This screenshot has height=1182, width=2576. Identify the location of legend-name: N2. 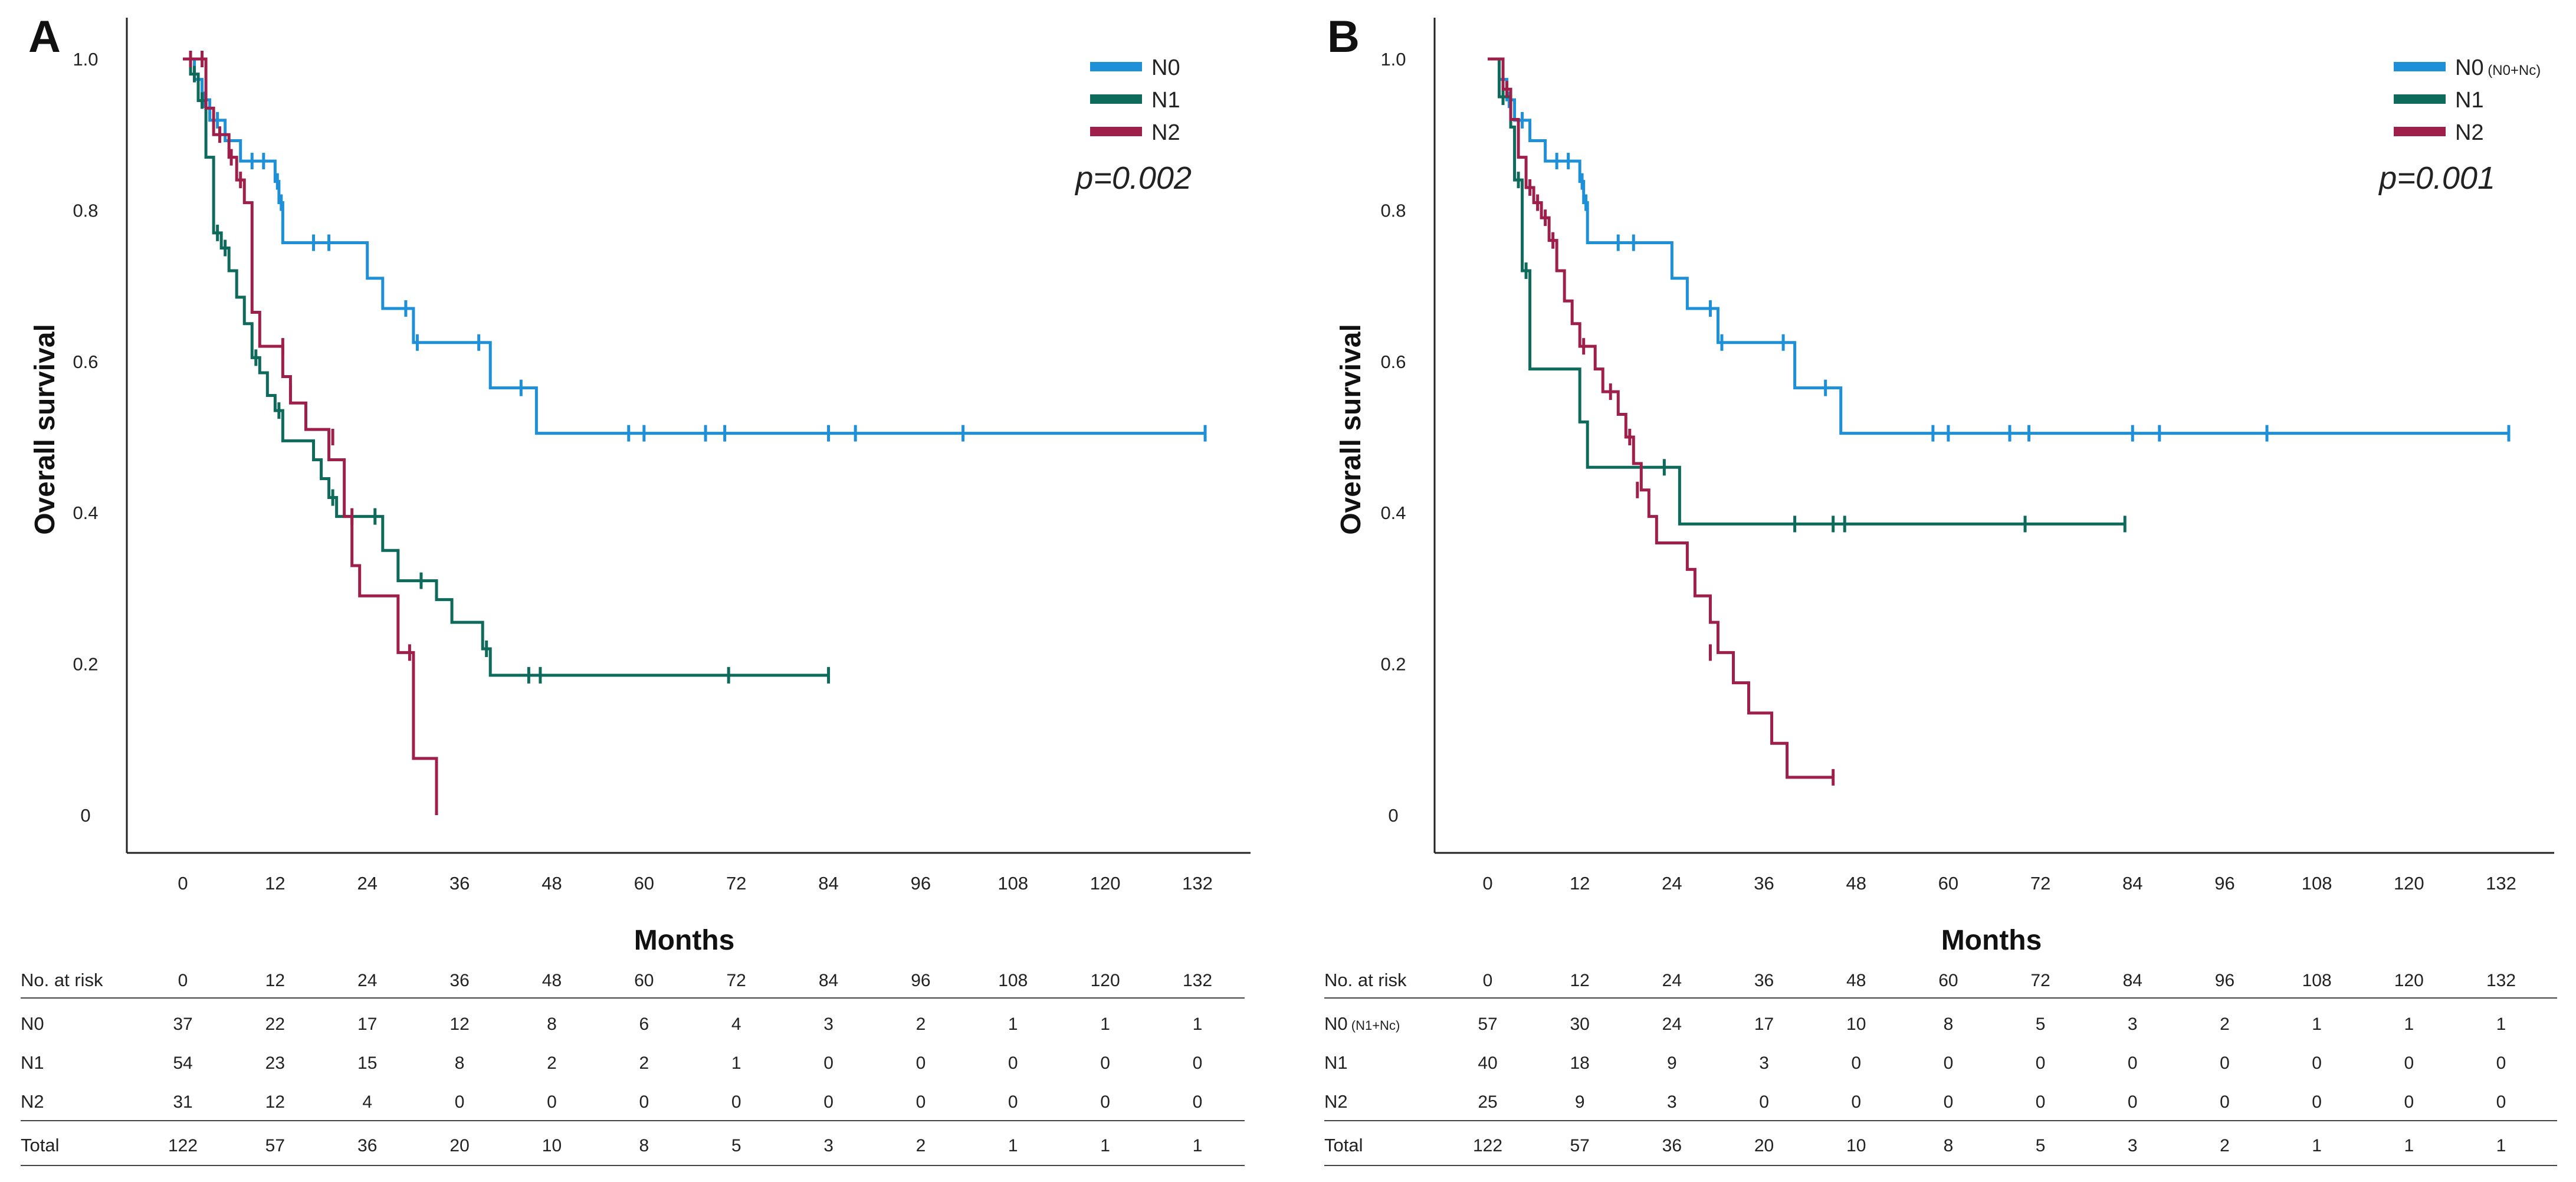
(2469, 132).